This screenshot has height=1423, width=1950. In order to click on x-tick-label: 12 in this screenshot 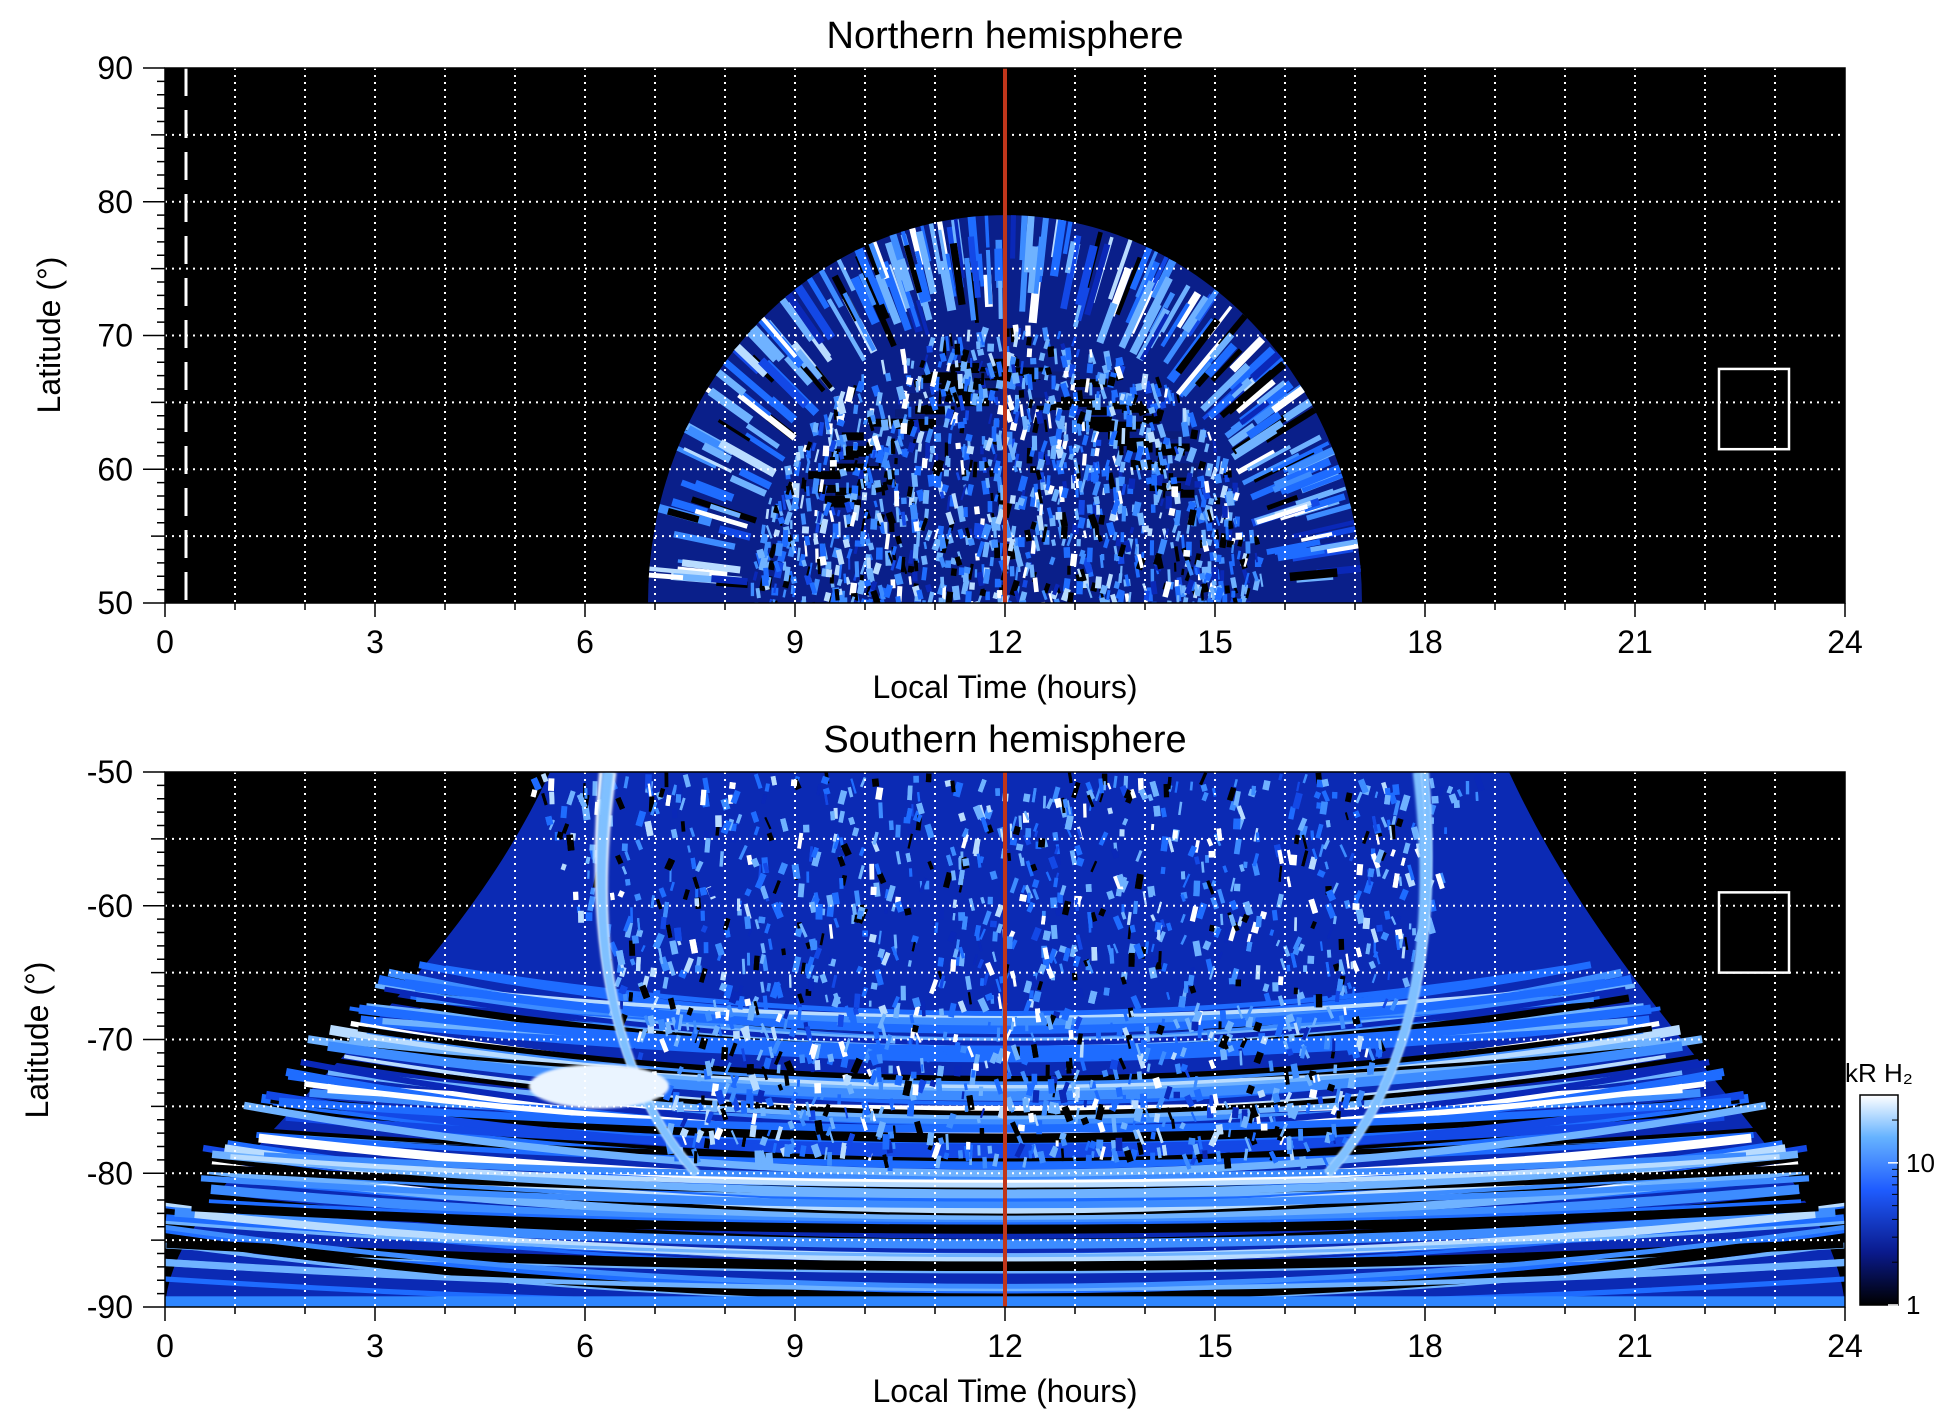, I will do `click(1005, 642)`.